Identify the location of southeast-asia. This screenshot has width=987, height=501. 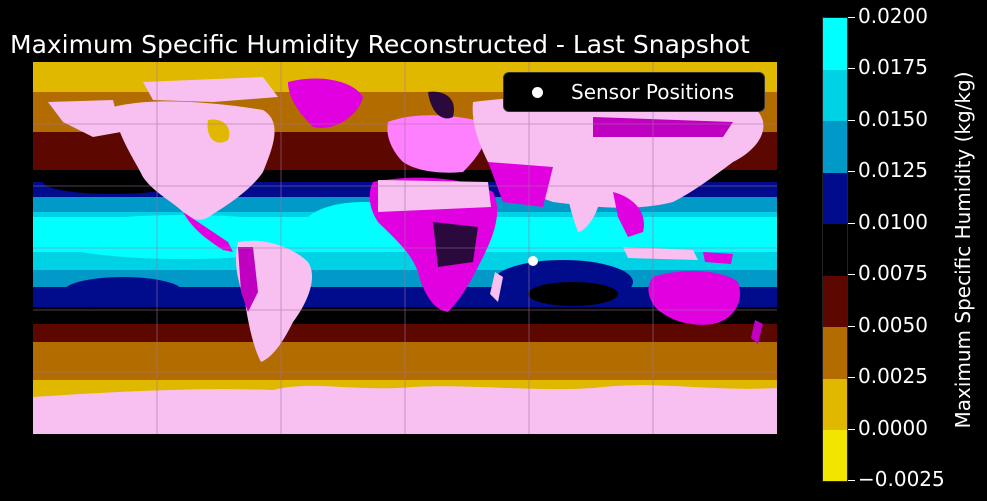
(628, 214).